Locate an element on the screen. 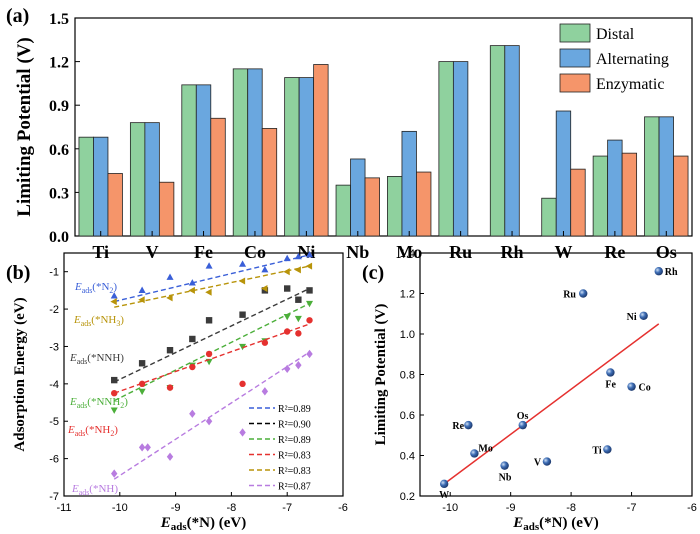  panel-b-label: (b) is located at coordinates (18, 273).